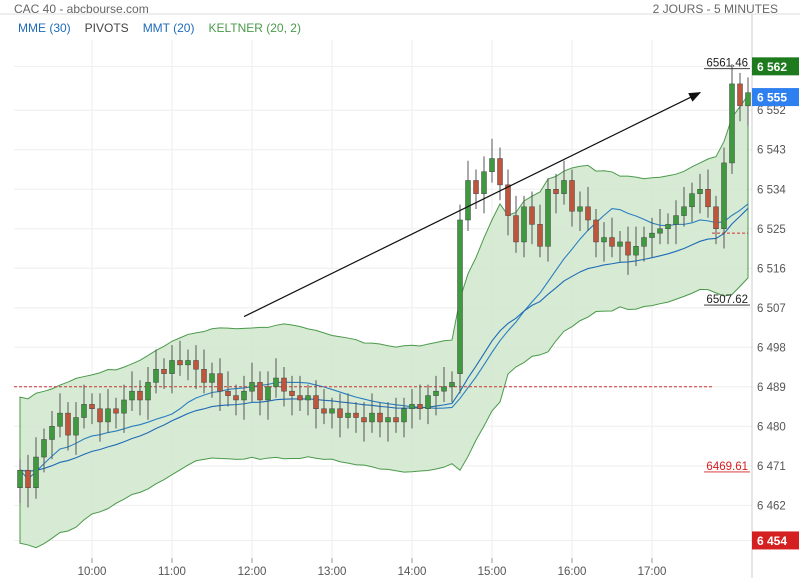  What do you see at coordinates (172, 572) in the screenshot?
I see `x-tick-label: 11:00` at bounding box center [172, 572].